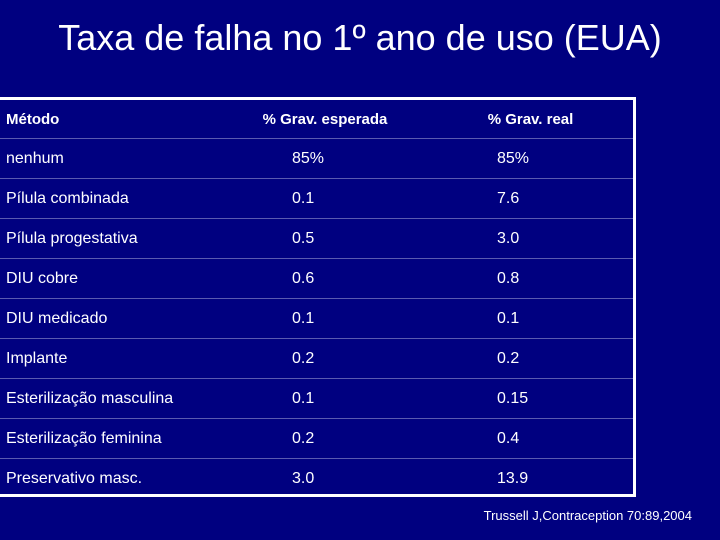  Describe the element at coordinates (360, 37) in the screenshot. I see `slide-title: Taxa de falha no 1º ano de uso (EUA)` at that location.